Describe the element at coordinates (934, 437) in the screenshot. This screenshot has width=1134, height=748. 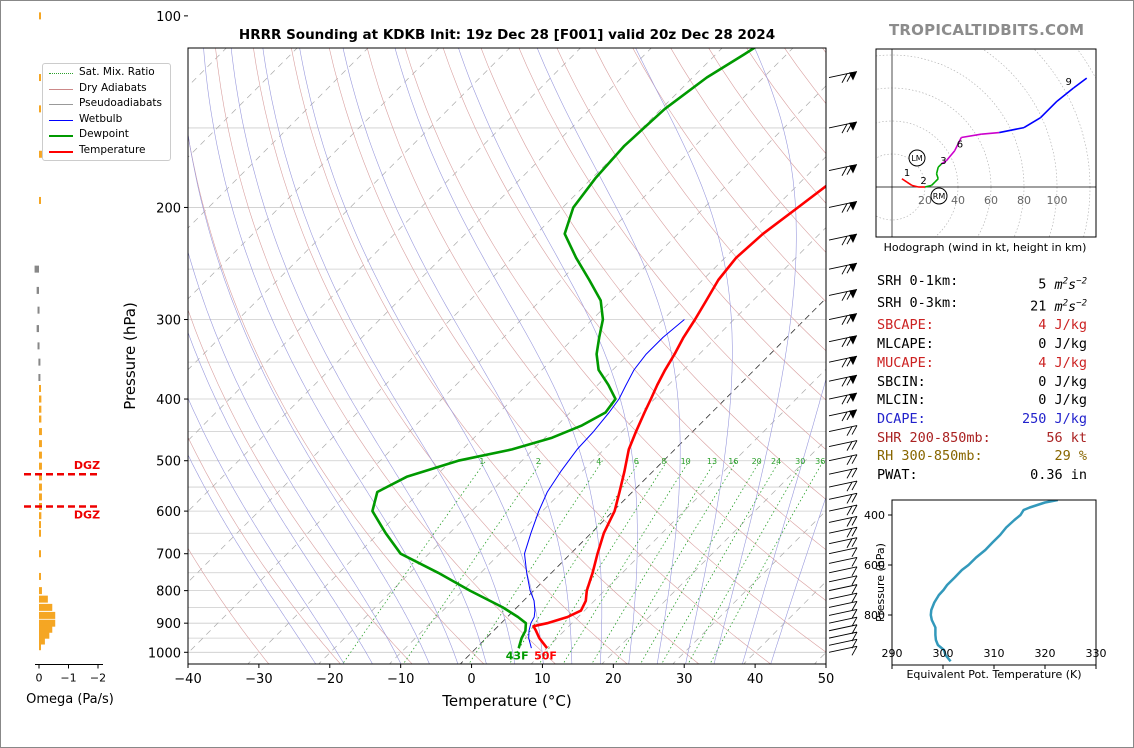
I see `index-label: SHR 200-850mb:` at that location.